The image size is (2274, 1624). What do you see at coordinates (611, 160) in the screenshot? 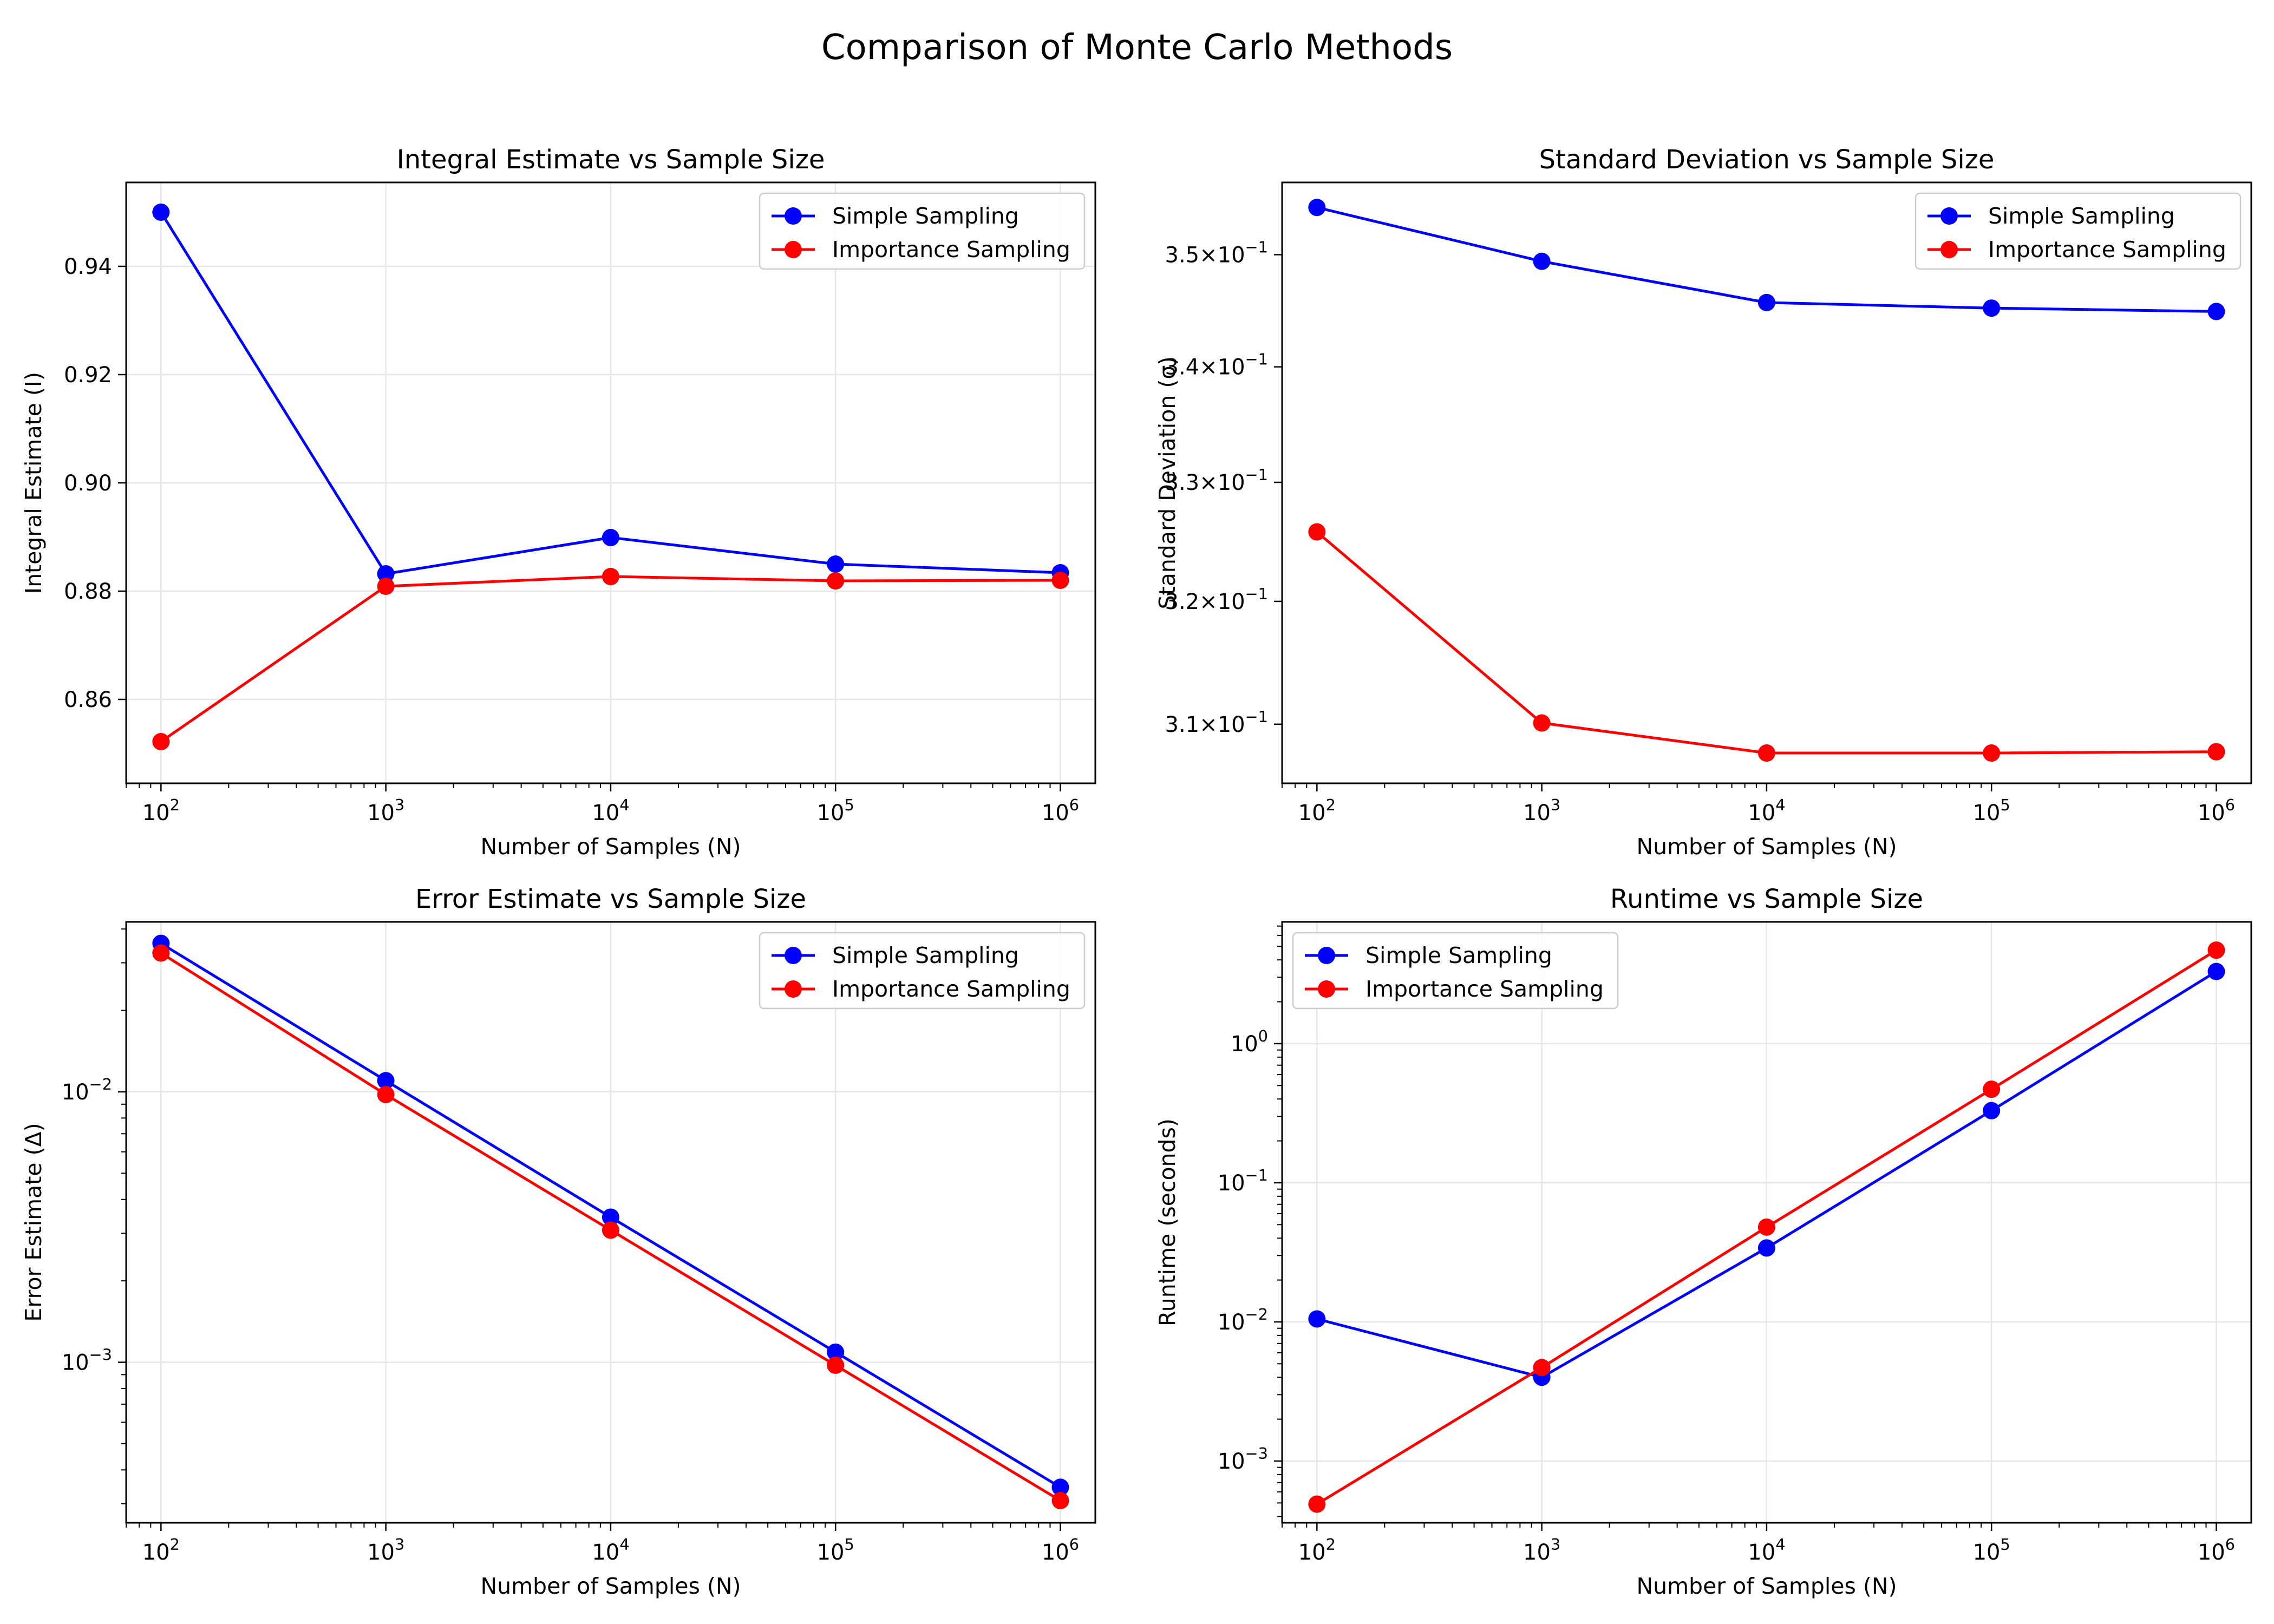
I see `subplot-title: Integral Estimate vs Sample Size` at bounding box center [611, 160].